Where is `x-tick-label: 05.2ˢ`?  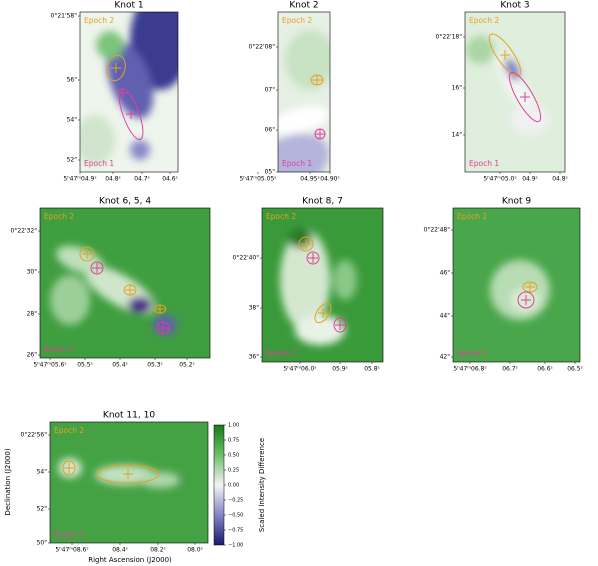
x-tick-label: 05.2ˢ is located at coordinates (187, 365).